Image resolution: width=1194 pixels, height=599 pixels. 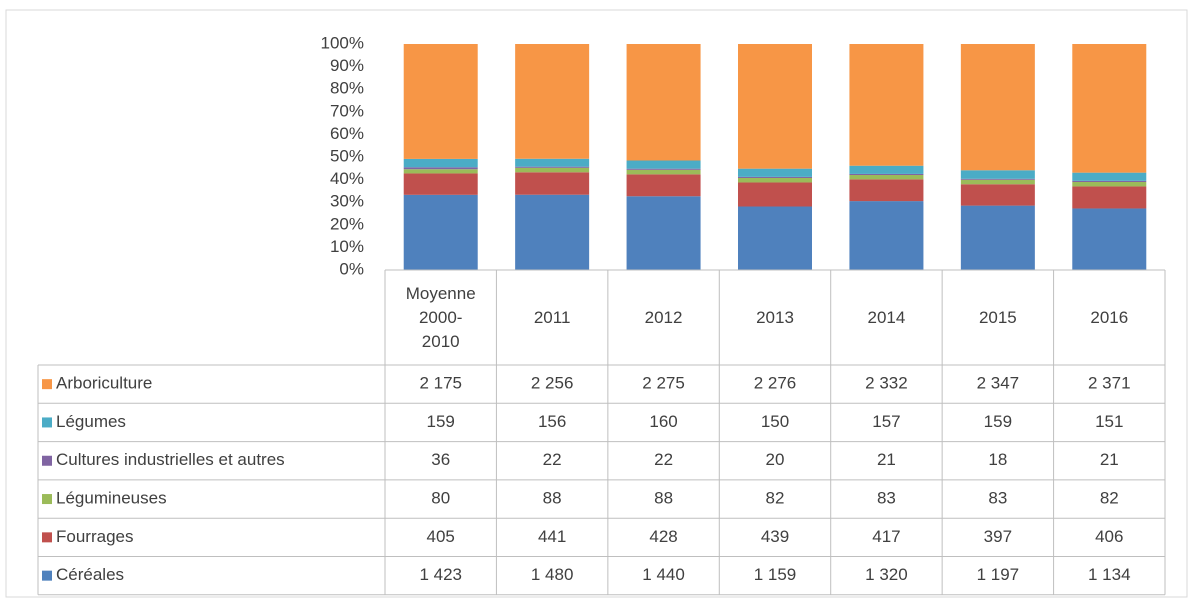 What do you see at coordinates (440, 317) in the screenshot?
I see `x-tick-label: Moyenne 2000-2010` at bounding box center [440, 317].